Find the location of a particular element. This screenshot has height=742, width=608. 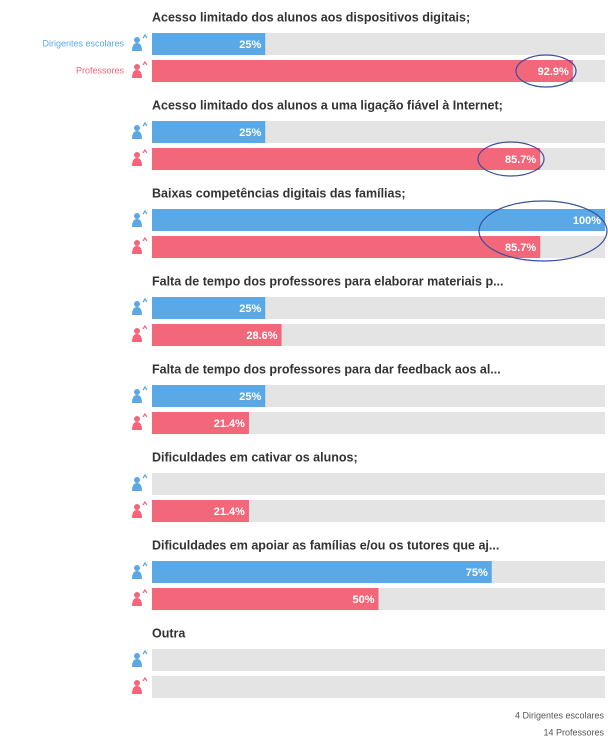

annotations is located at coordinates (542, 158).